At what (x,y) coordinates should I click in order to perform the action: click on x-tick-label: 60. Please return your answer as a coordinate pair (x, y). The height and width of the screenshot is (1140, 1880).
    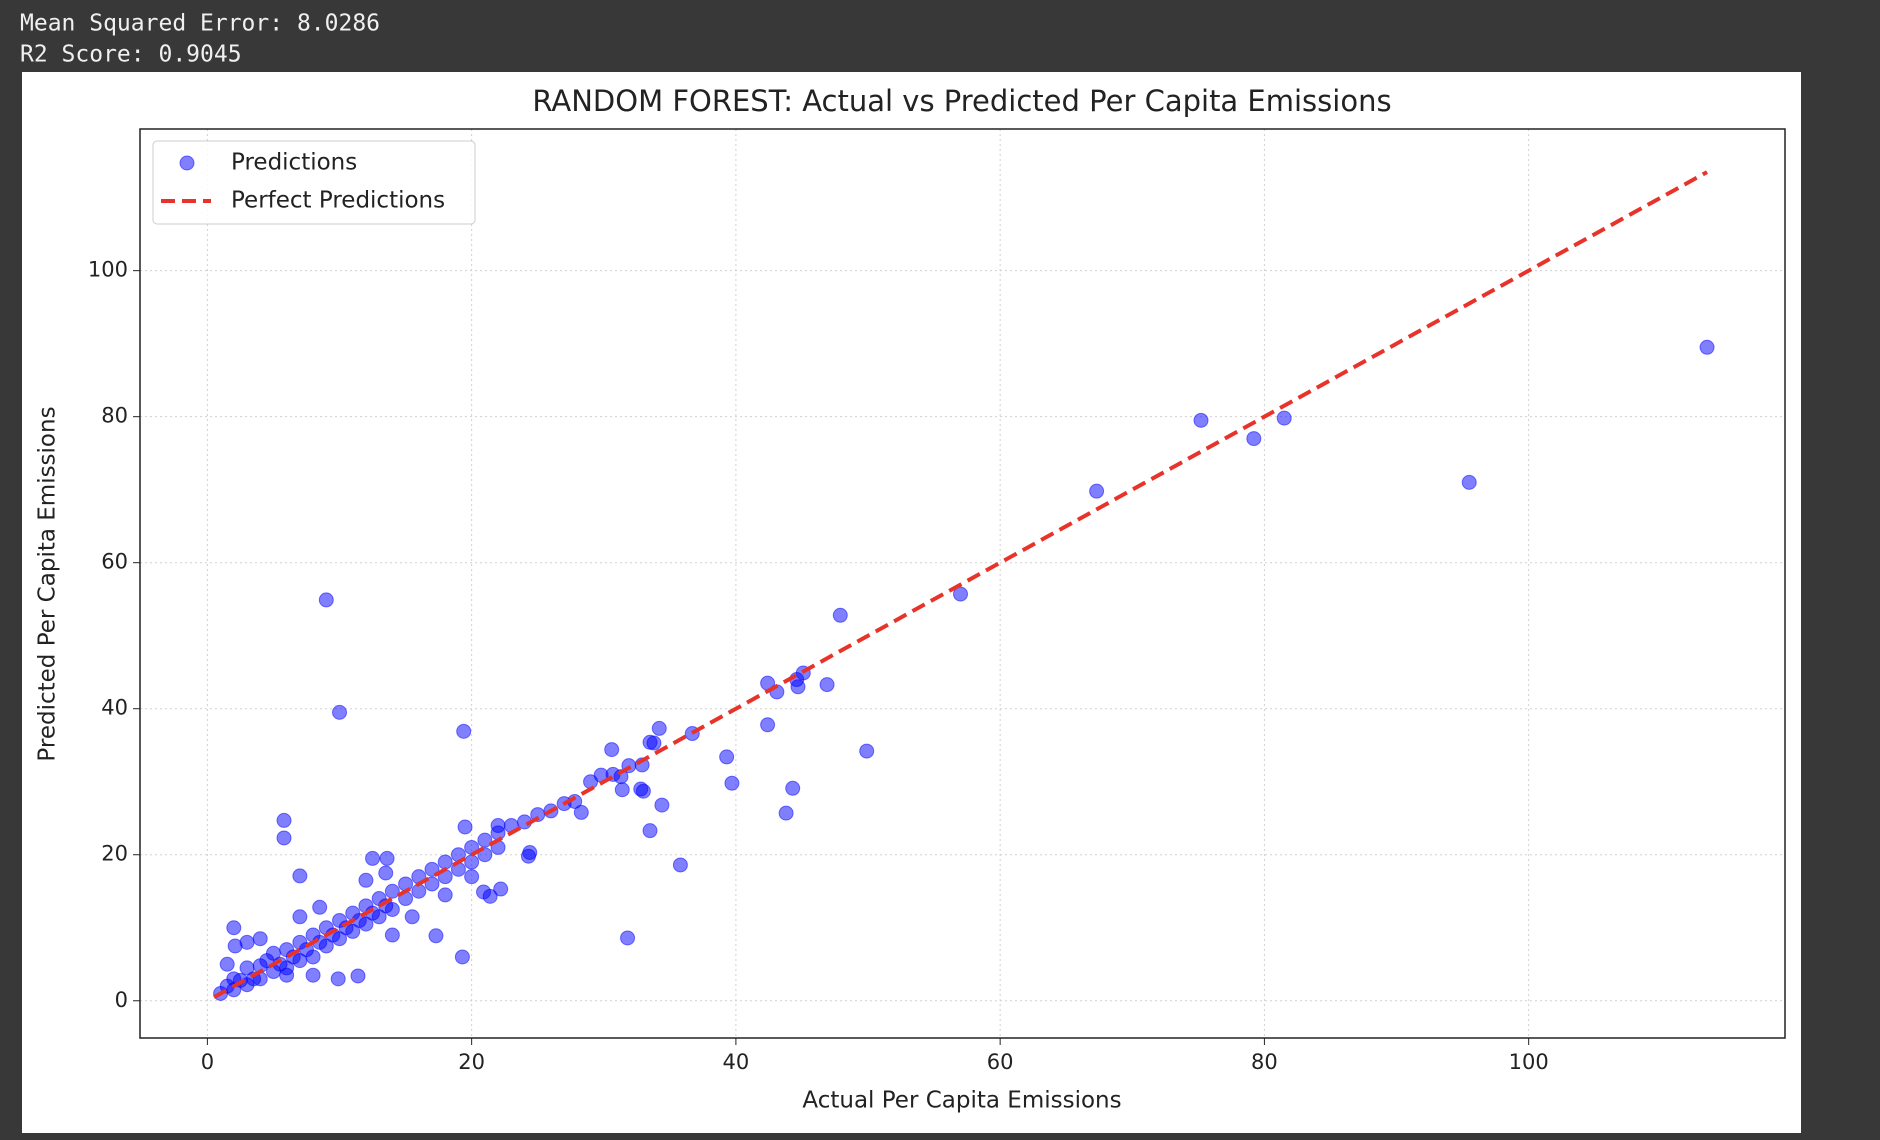
    Looking at the image, I should click on (1000, 1062).